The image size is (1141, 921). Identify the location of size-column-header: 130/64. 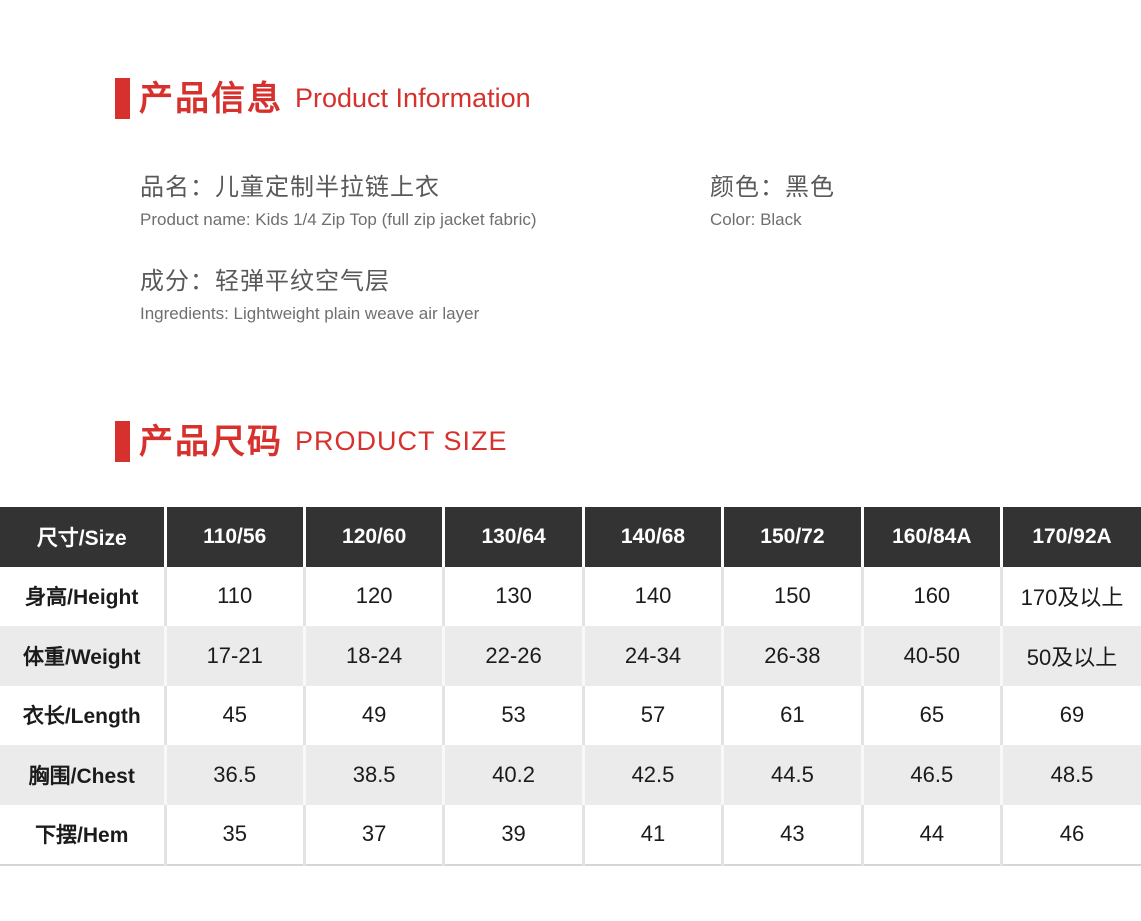
(514, 537).